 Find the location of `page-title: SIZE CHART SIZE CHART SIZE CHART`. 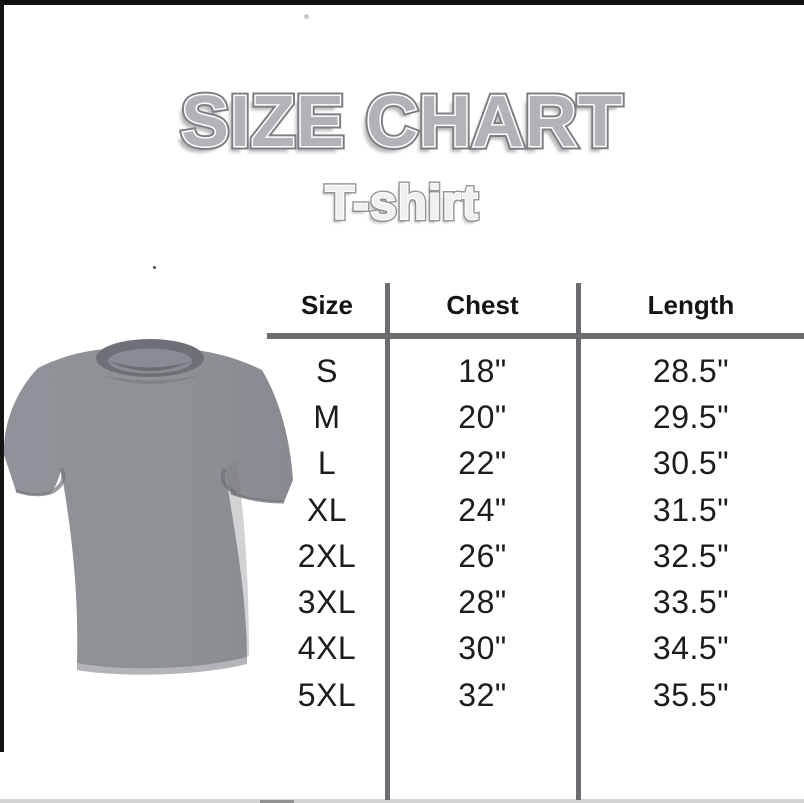

page-title: SIZE CHART SIZE CHART SIZE CHART is located at coordinates (402, 122).